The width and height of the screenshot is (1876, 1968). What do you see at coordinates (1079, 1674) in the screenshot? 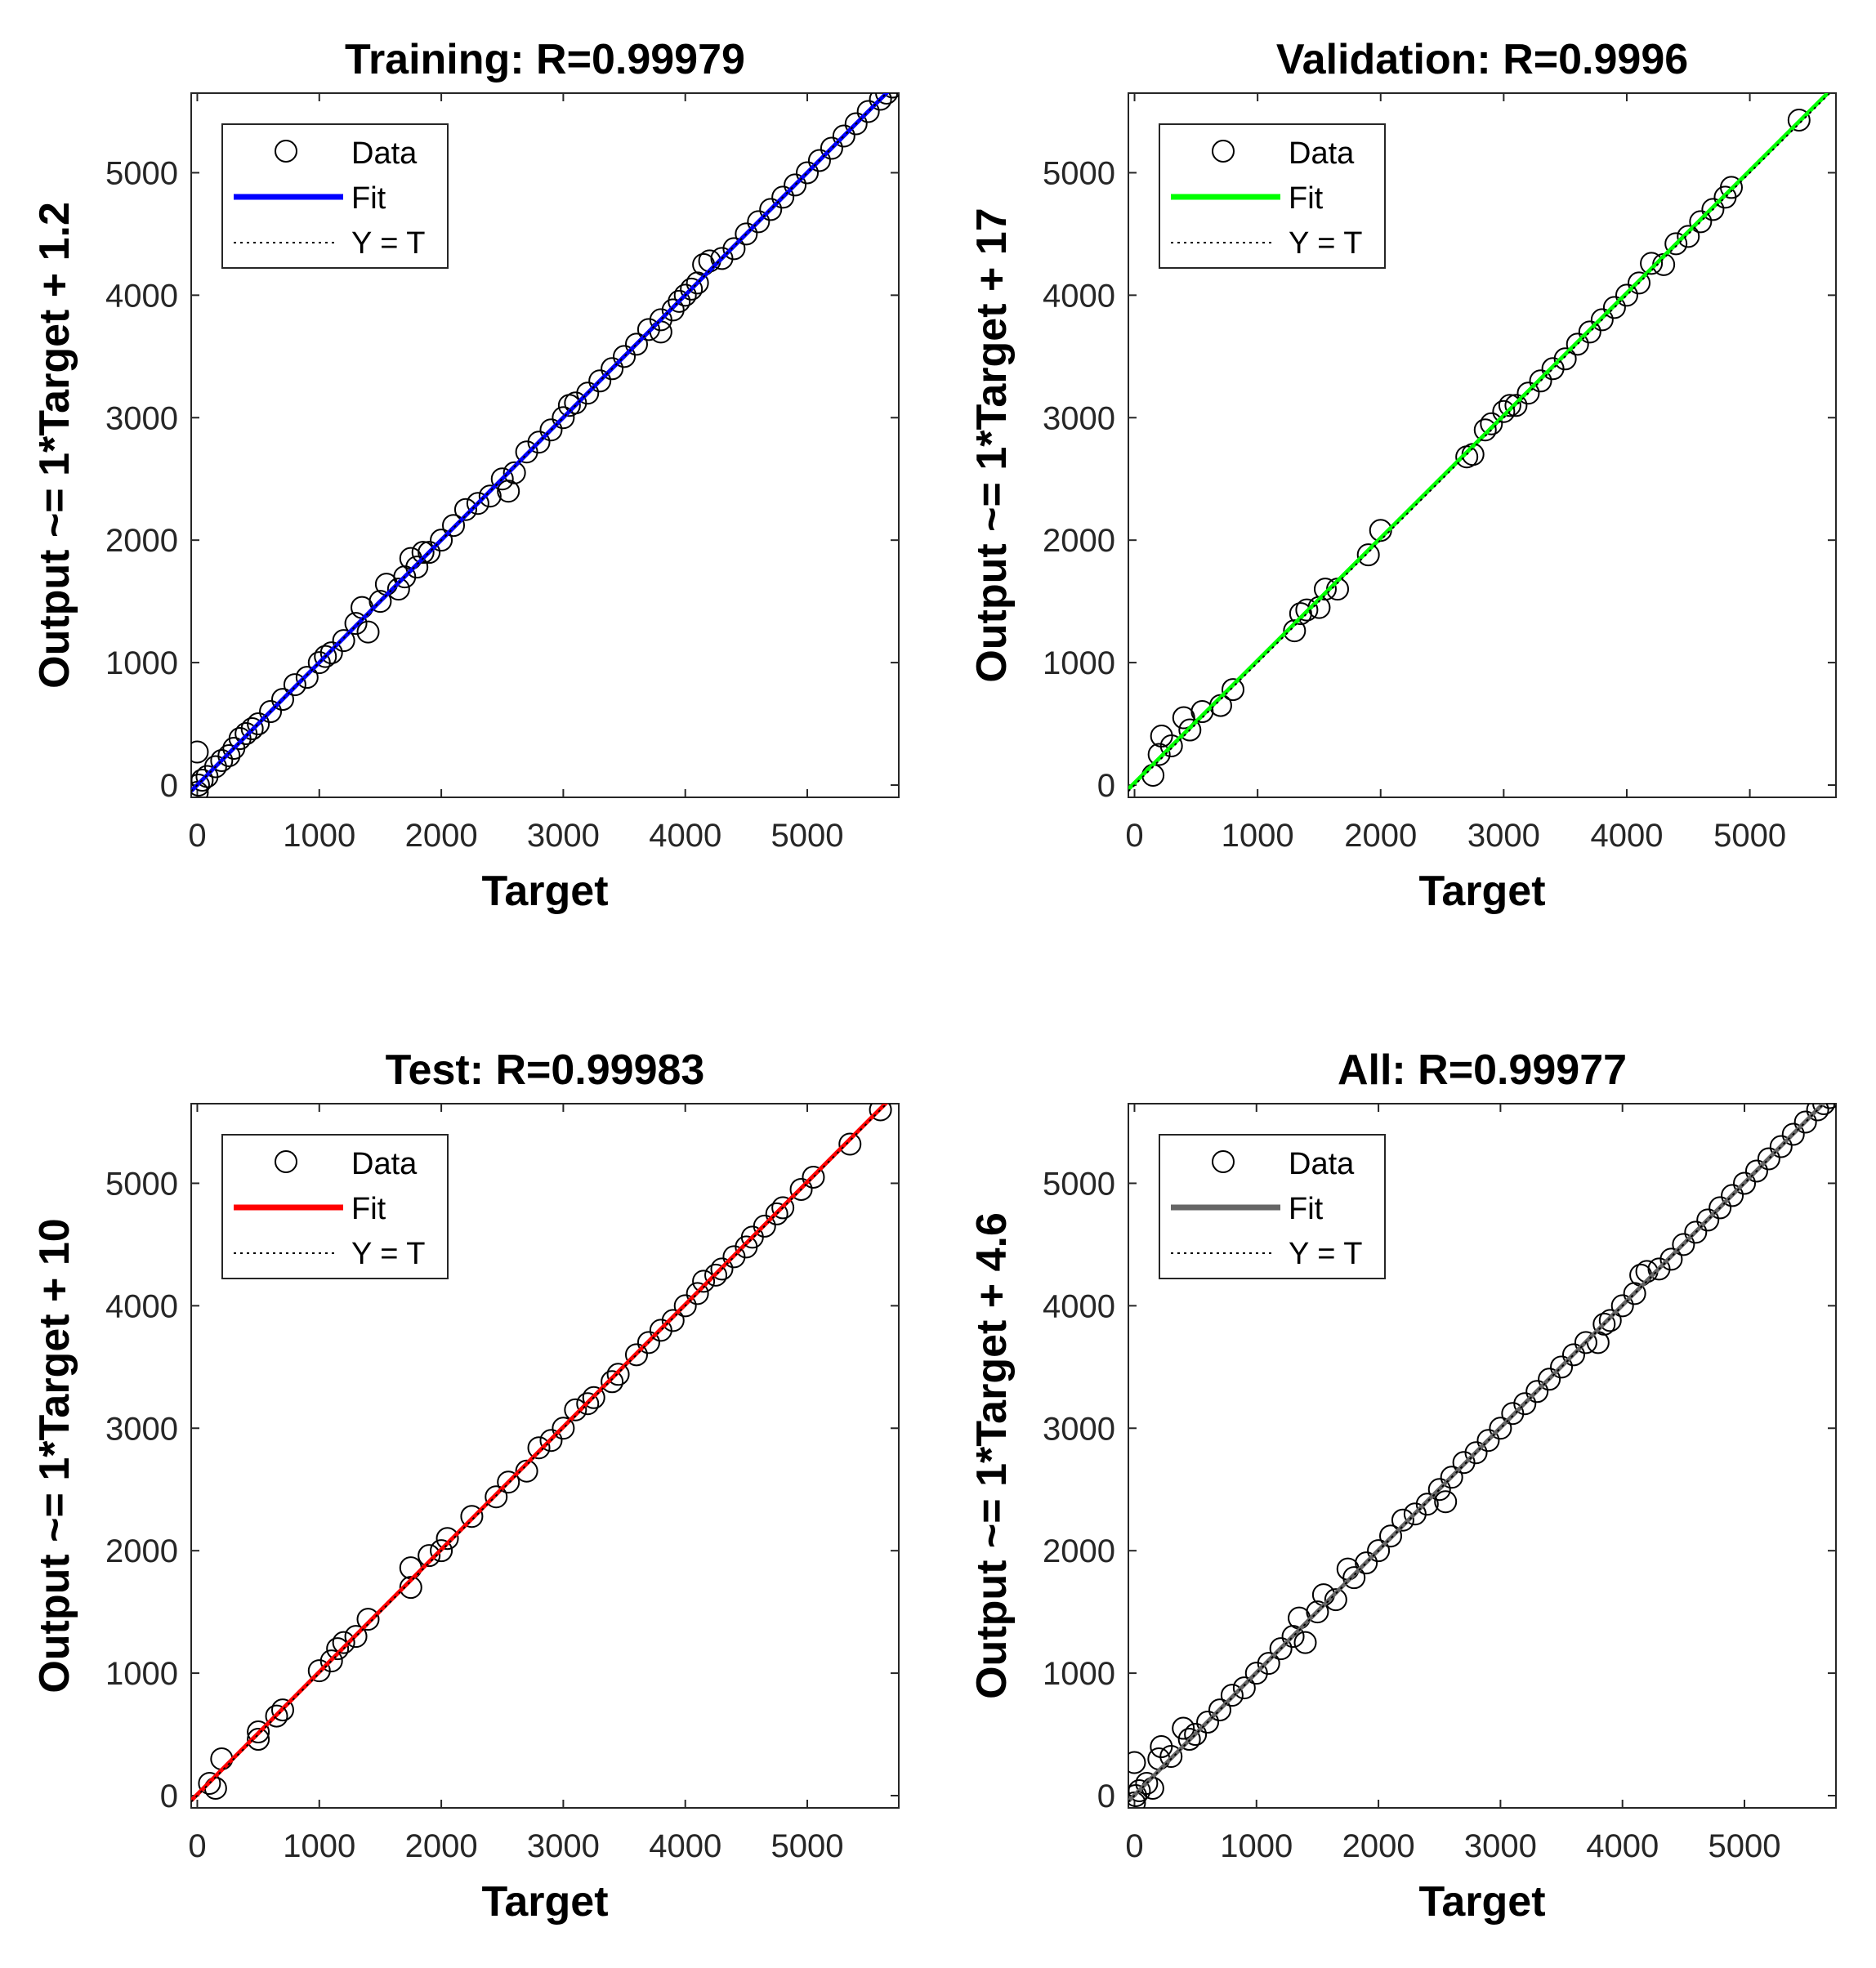
I see `y-tick-label: 1000` at bounding box center [1079, 1674].